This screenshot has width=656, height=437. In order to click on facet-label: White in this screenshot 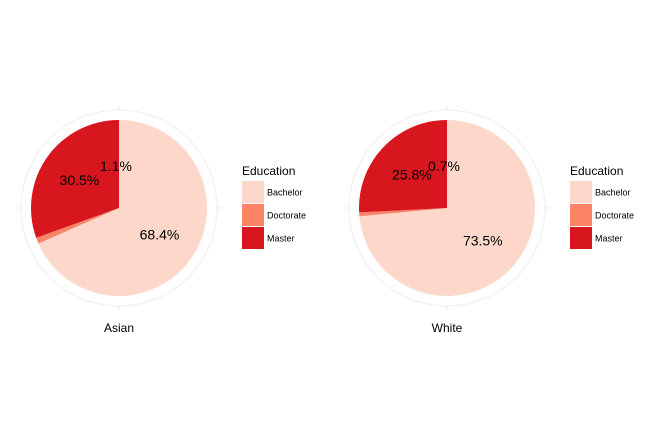, I will do `click(447, 328)`.